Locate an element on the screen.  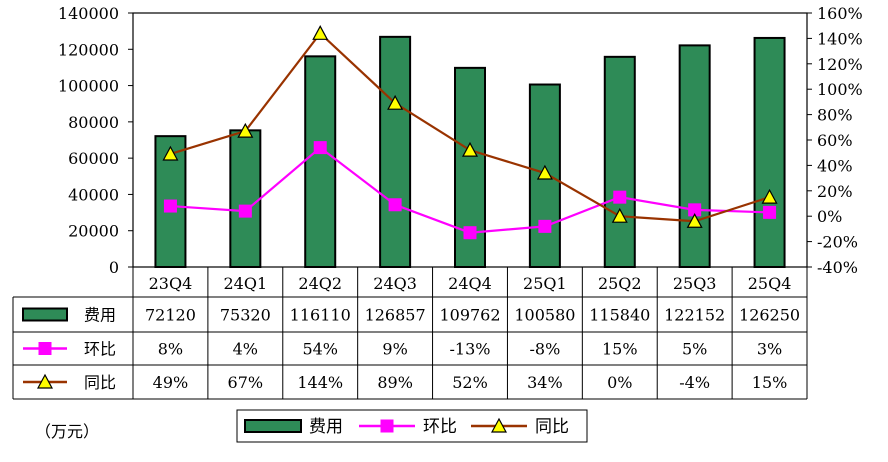
category-label-25Q2: 25Q2 is located at coordinates (620, 283).